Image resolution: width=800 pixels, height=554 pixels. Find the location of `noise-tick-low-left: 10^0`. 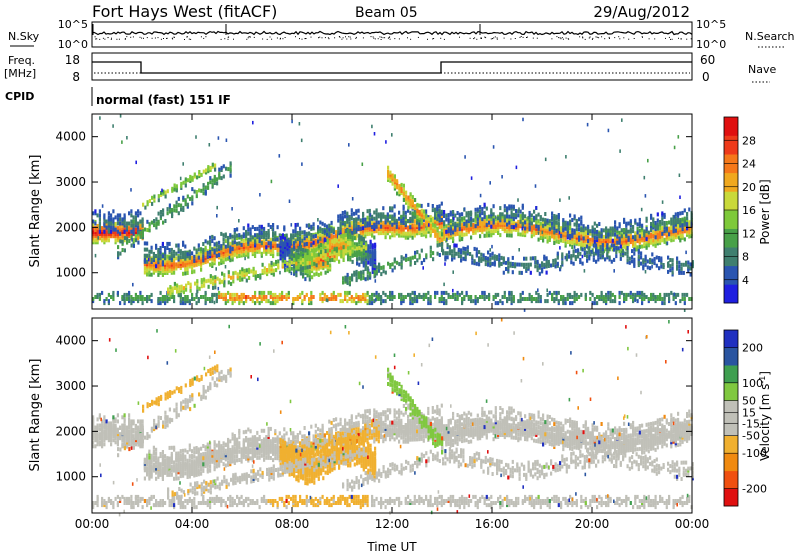

noise-tick-low-left: 10^0 is located at coordinates (73, 44).